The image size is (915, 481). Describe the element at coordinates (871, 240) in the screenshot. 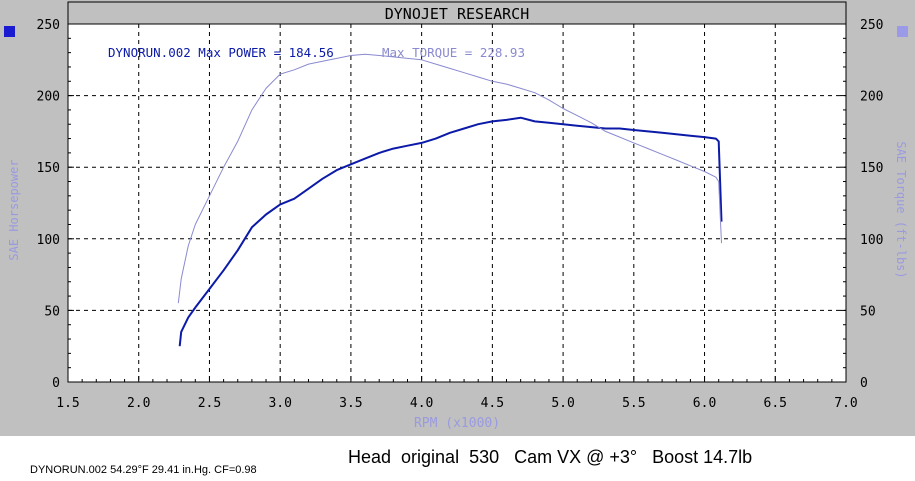

I see `y-tick-label-right: 100` at that location.